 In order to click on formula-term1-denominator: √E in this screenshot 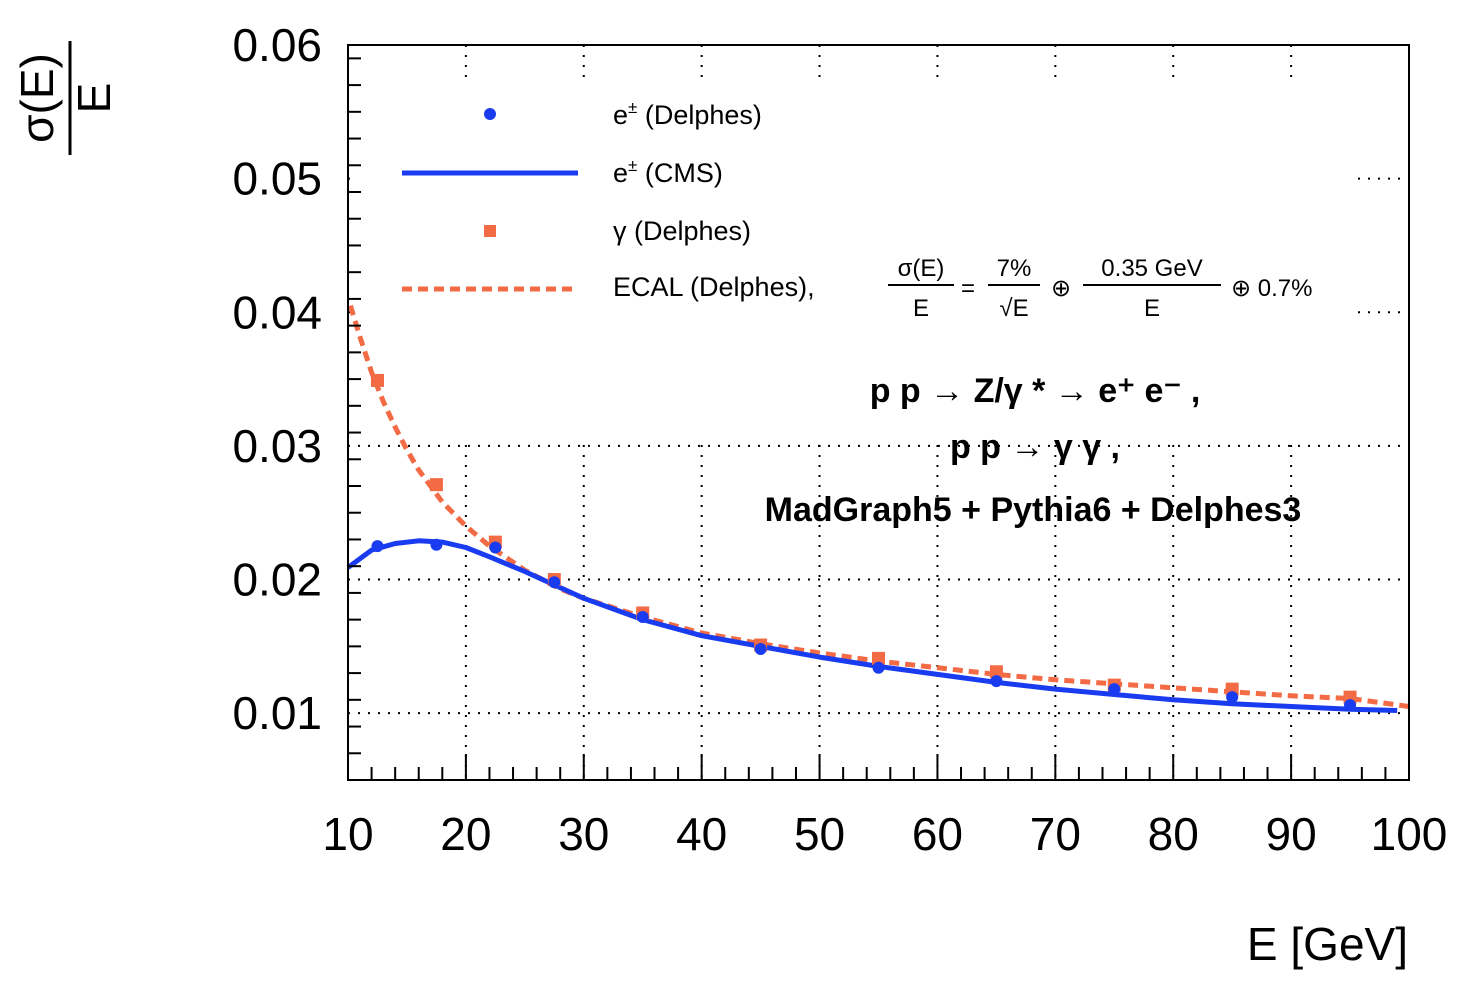, I will do `click(1013, 308)`.